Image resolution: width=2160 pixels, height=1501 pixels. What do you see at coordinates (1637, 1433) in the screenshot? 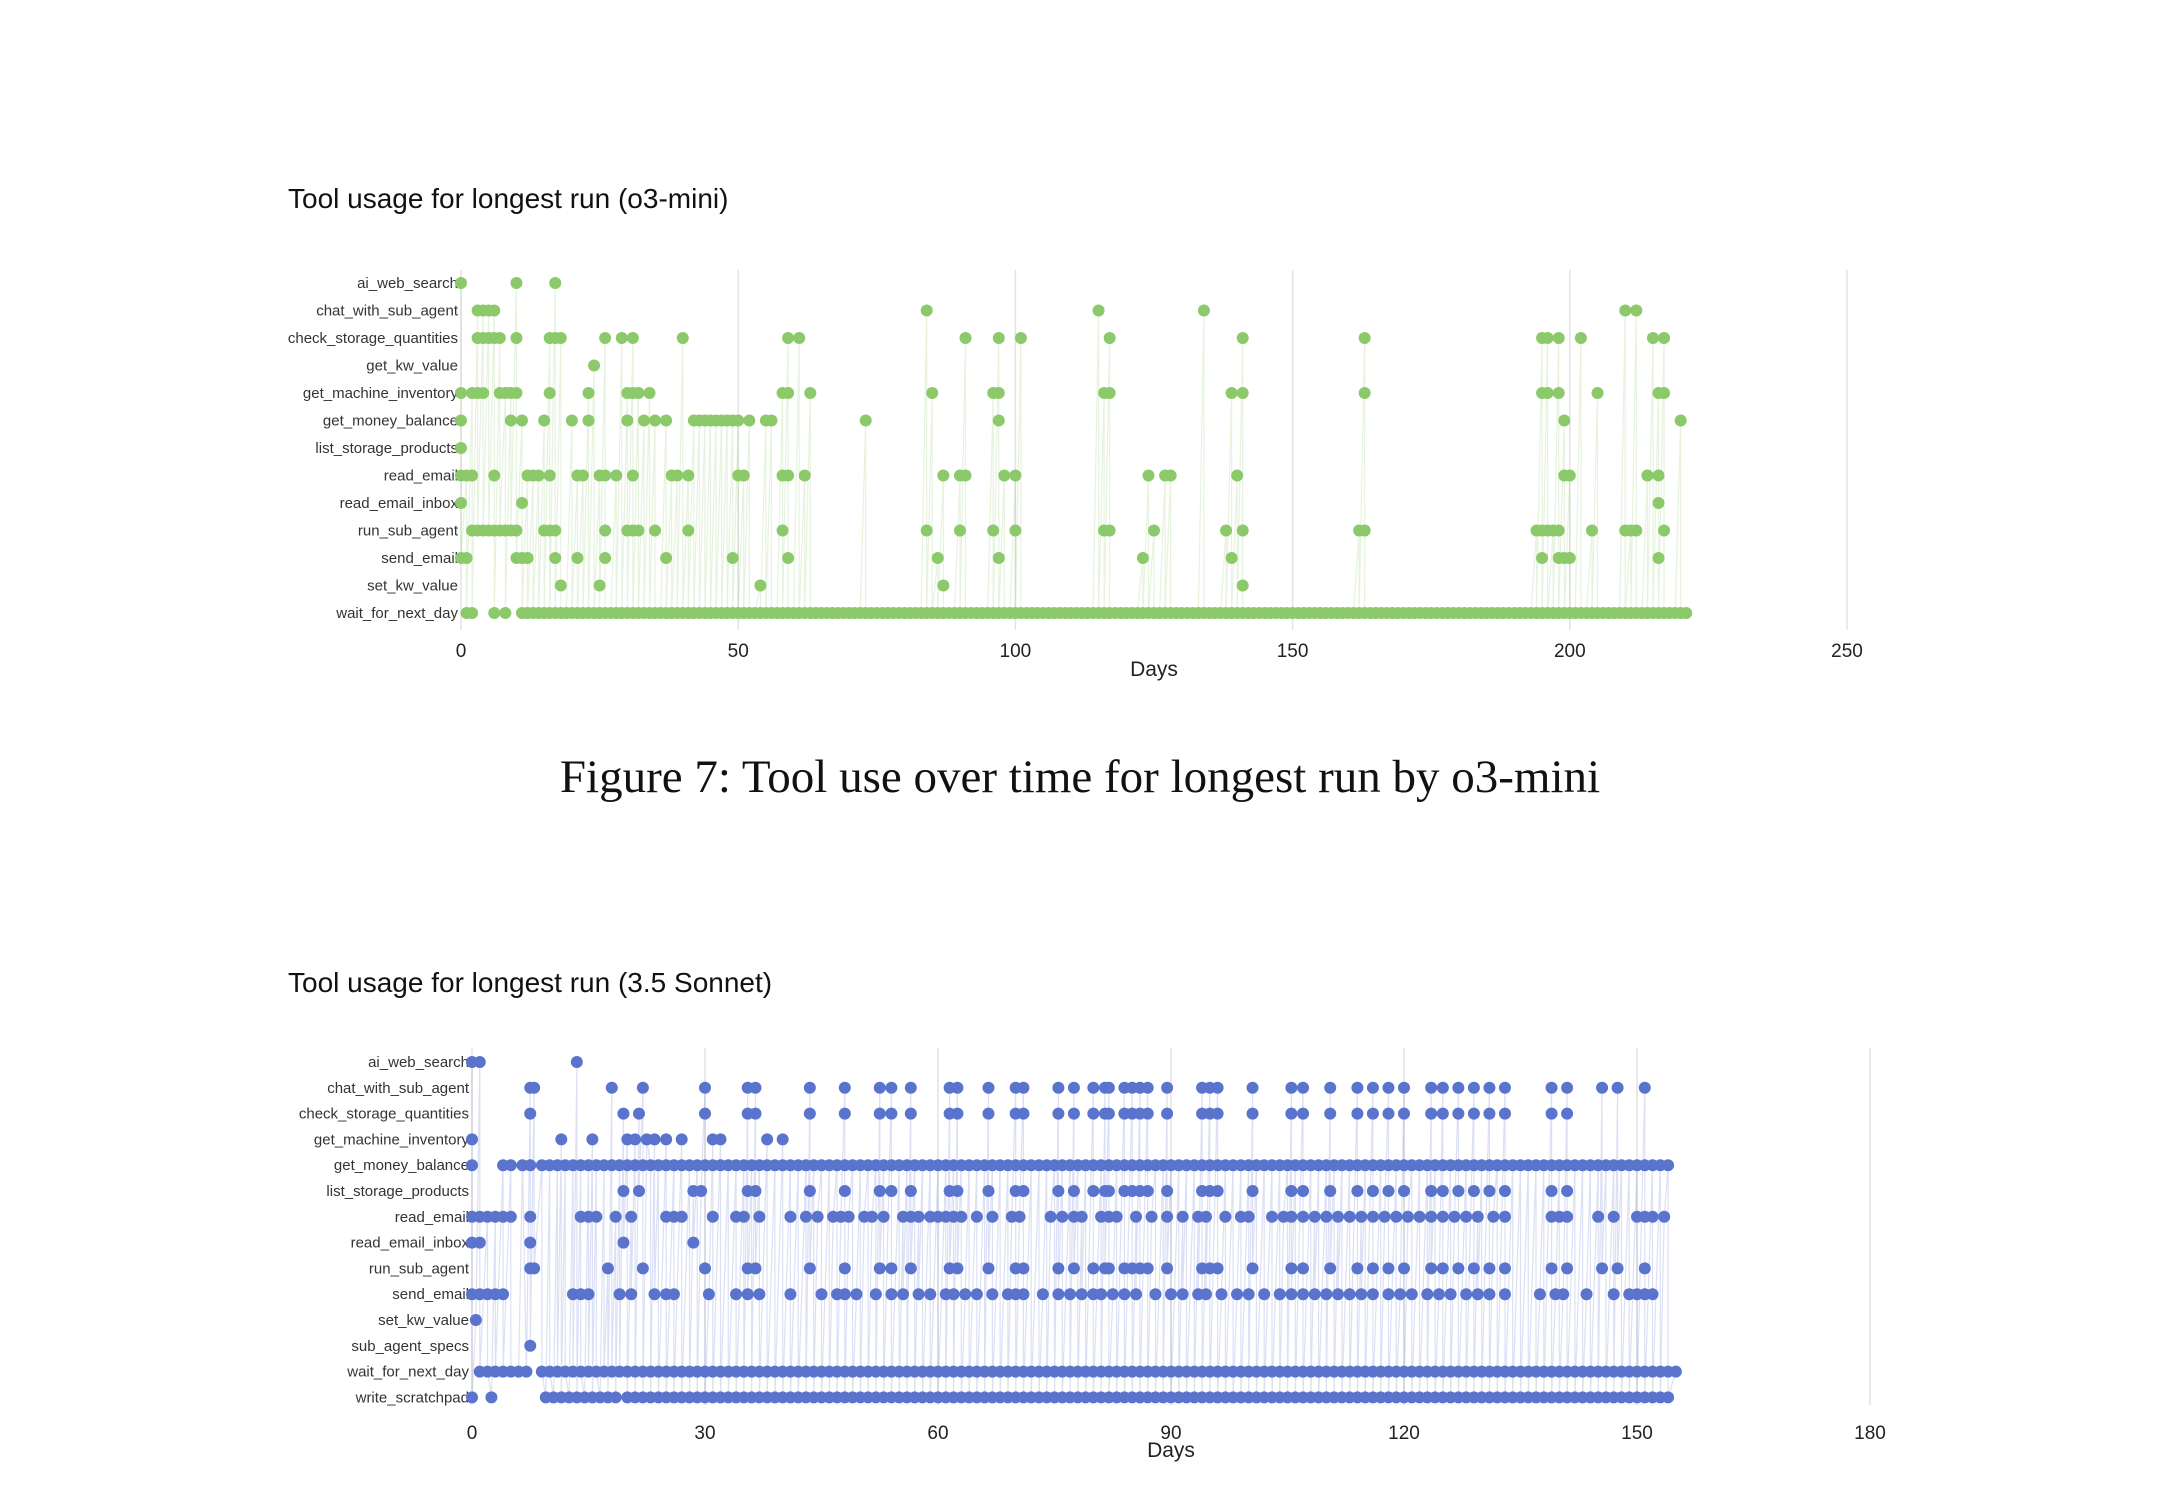
I see `x-tick-label-150: 150` at bounding box center [1637, 1433].